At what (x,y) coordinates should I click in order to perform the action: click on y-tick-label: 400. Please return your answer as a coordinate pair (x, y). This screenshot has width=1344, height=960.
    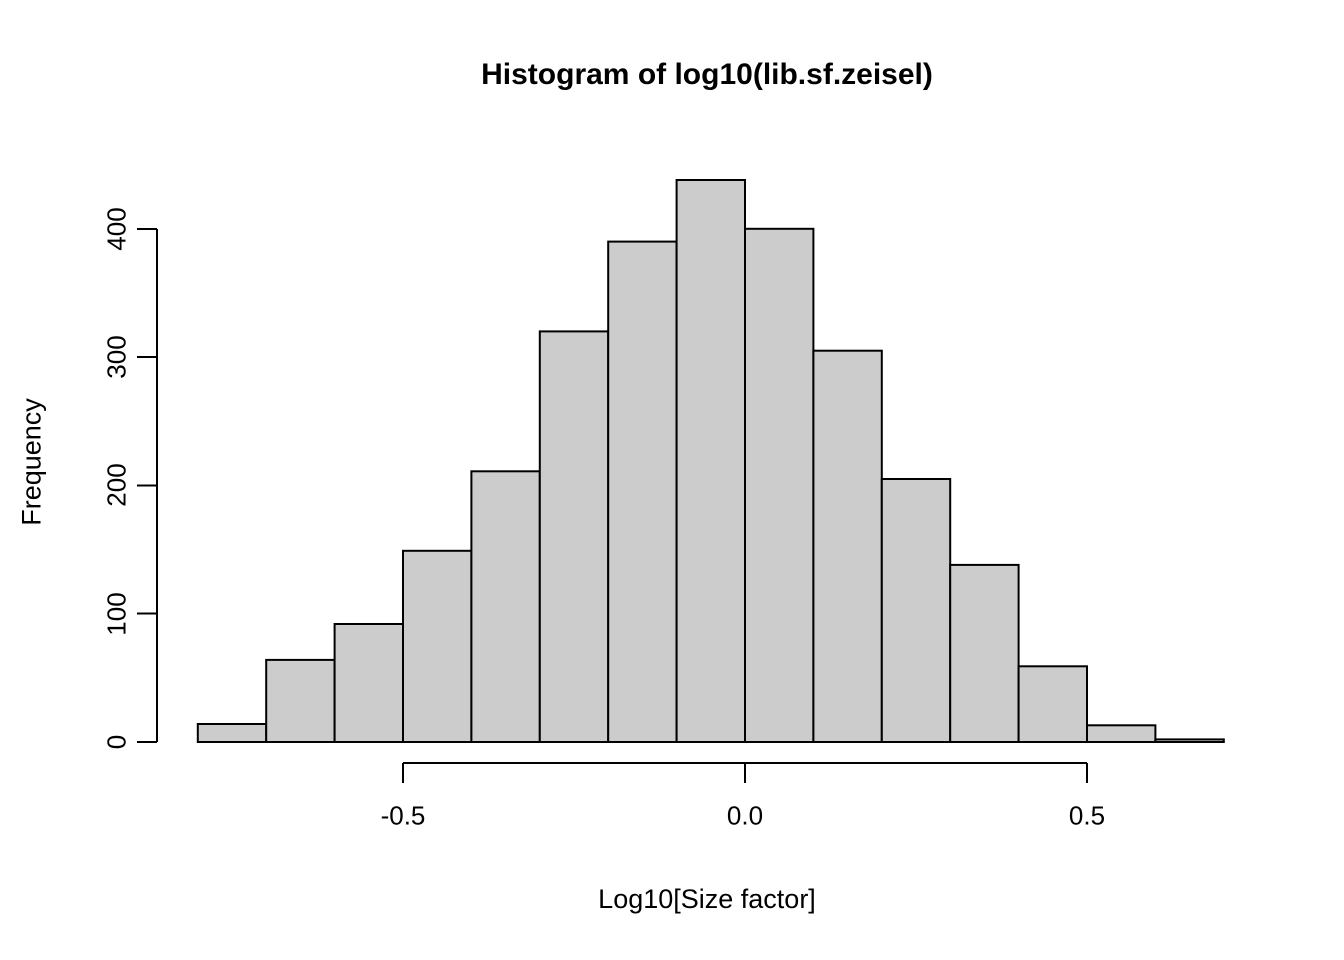
    Looking at the image, I should click on (116, 229).